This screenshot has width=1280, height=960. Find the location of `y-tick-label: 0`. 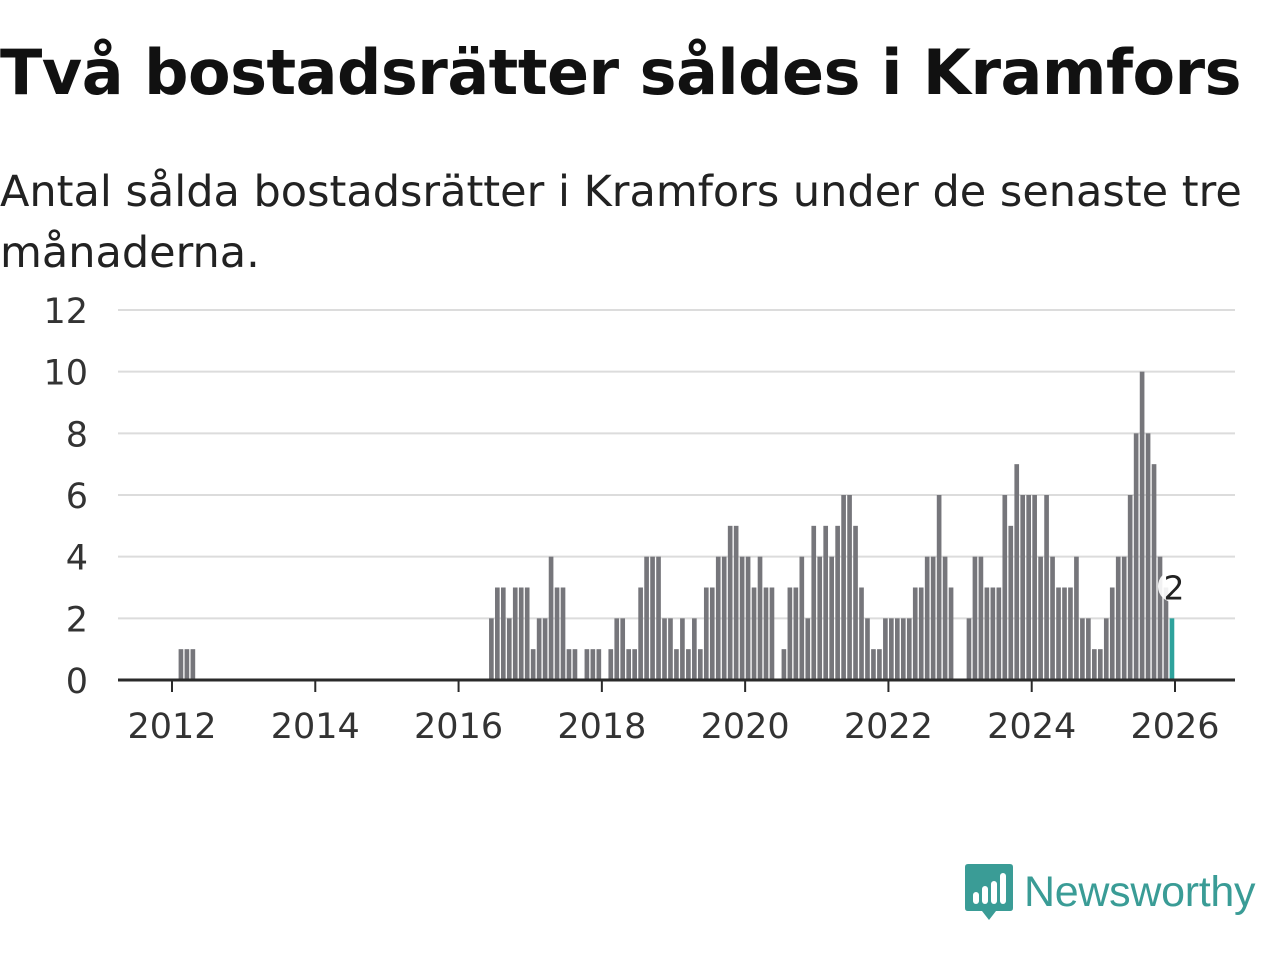

y-tick-label: 0 is located at coordinates (77, 682).